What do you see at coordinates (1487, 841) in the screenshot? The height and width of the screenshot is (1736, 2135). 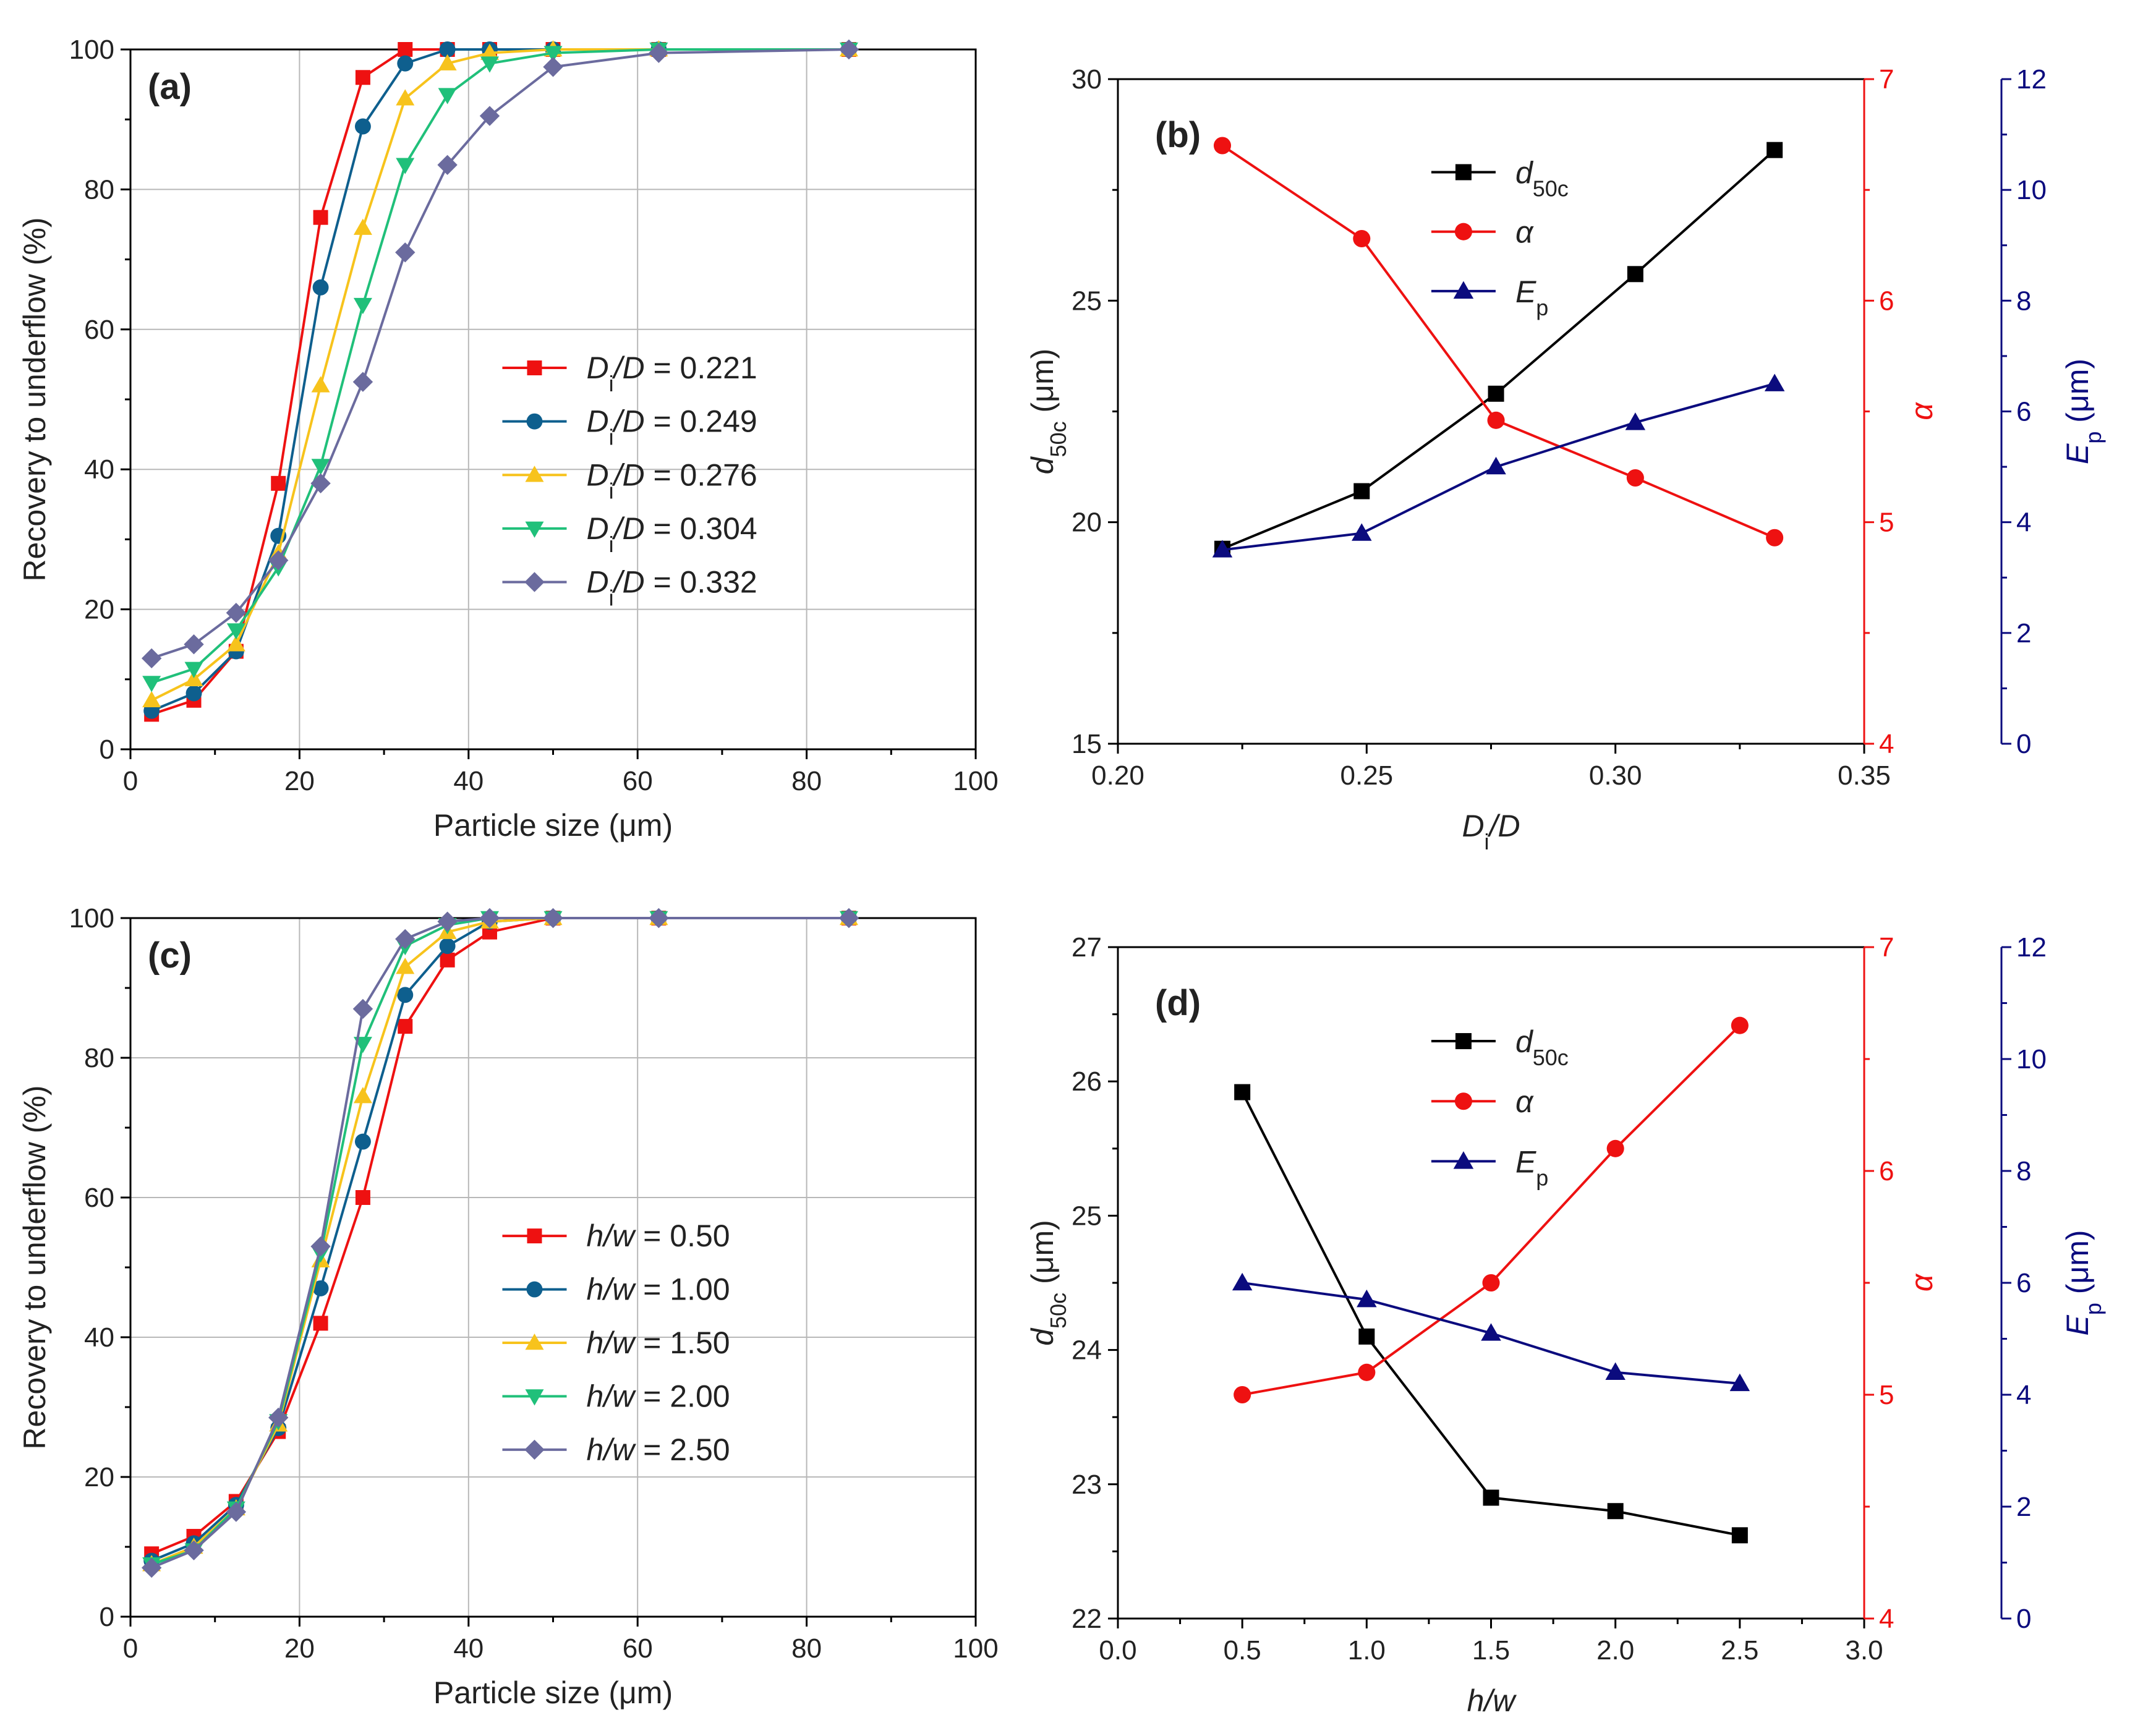 I see `x-axis-title-sub: i` at bounding box center [1487, 841].